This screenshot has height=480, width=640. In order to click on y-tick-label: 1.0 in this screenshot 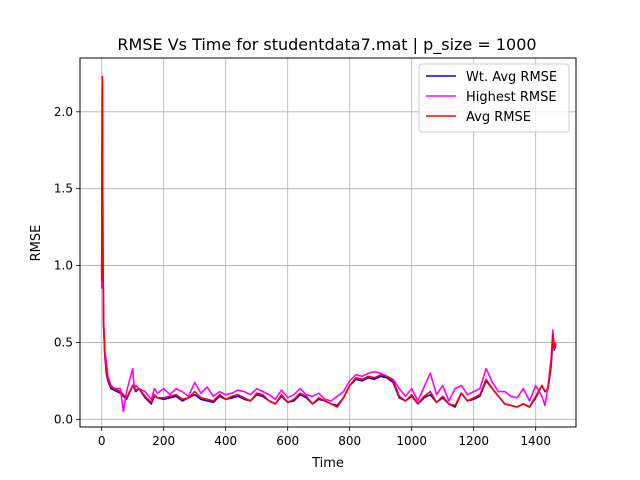, I will do `click(63, 266)`.